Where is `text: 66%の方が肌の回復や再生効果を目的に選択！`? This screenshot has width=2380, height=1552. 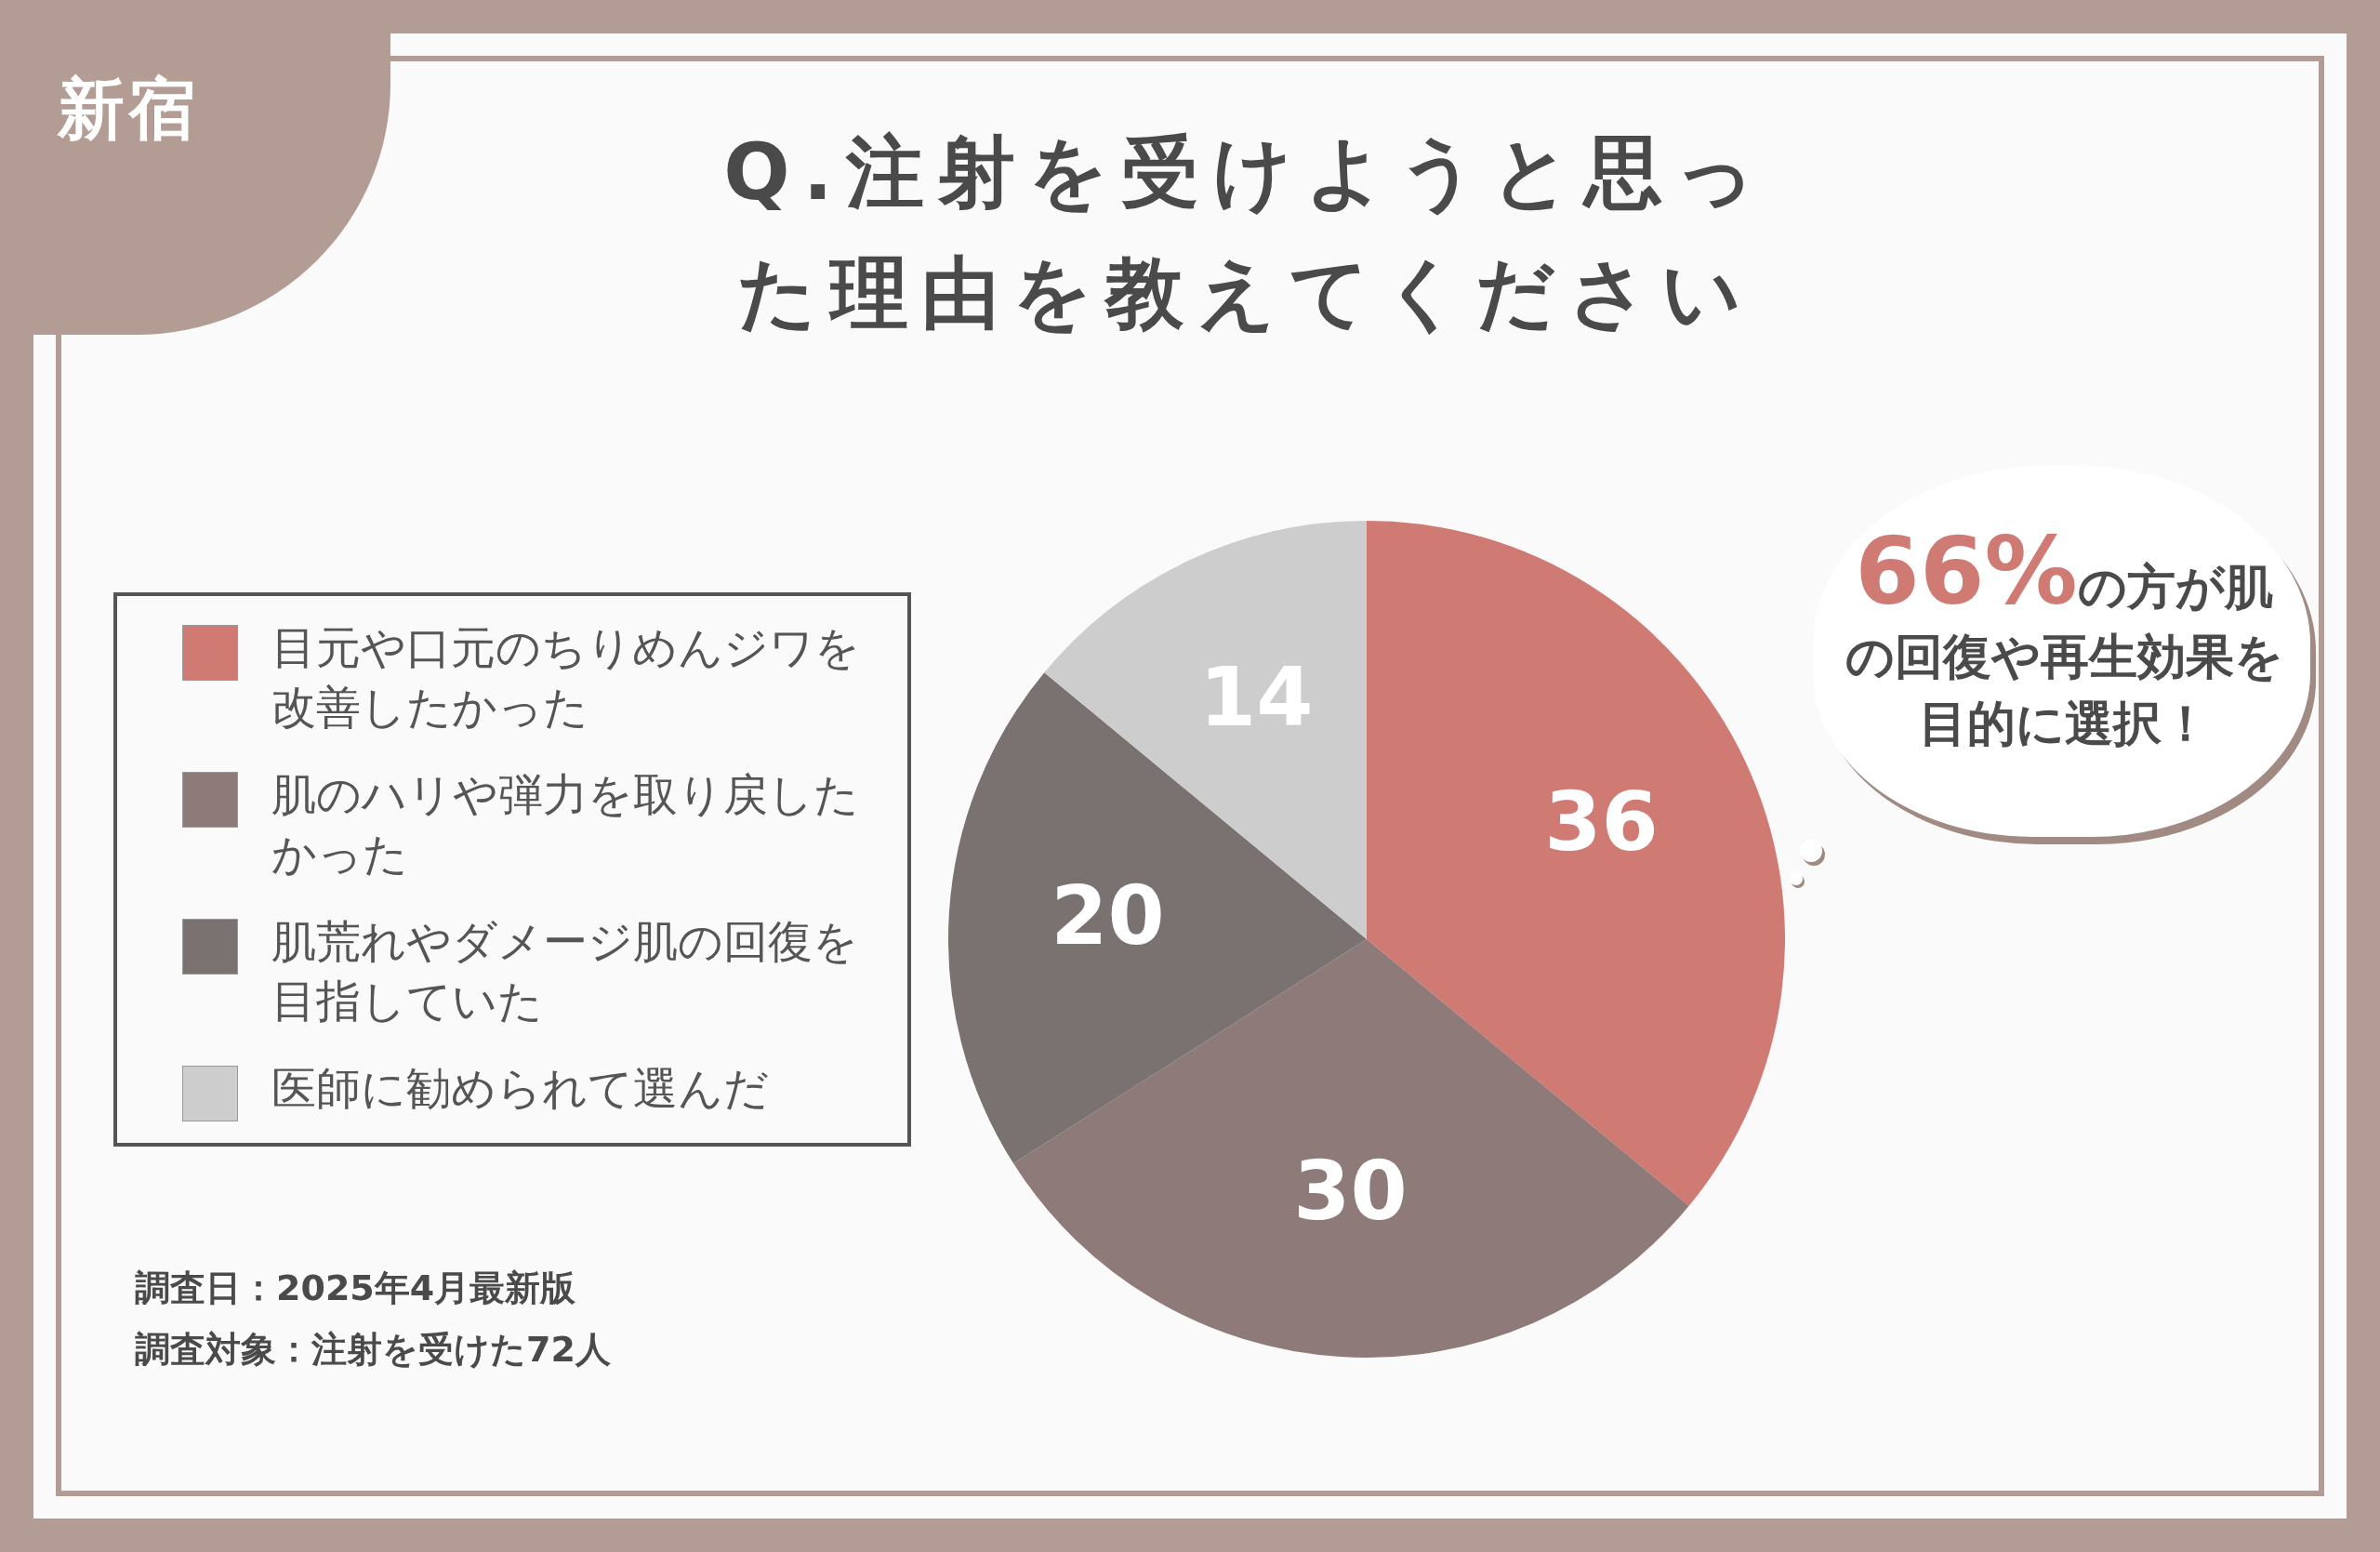
text: 66%の方が肌の回復や再生効果を目的に選択！ is located at coordinates (2064, 635).